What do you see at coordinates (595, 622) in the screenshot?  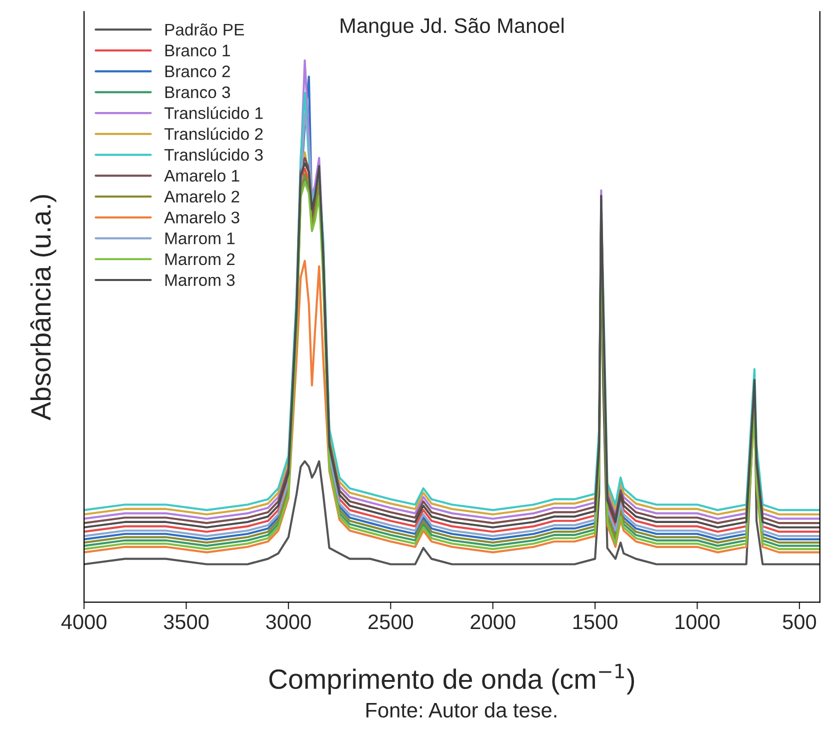 I see `x-tick-label: 1500` at bounding box center [595, 622].